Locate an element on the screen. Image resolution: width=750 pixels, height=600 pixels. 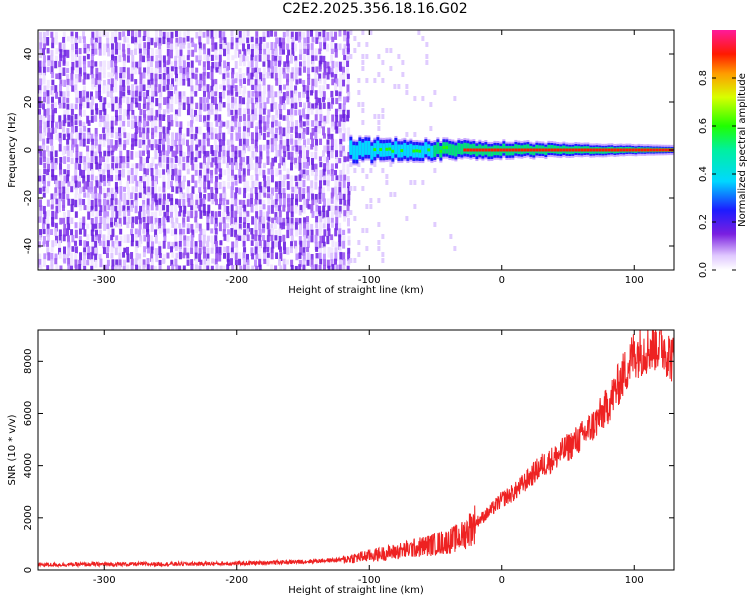
colorbar-tick-label: 0.2 is located at coordinates (703, 222).